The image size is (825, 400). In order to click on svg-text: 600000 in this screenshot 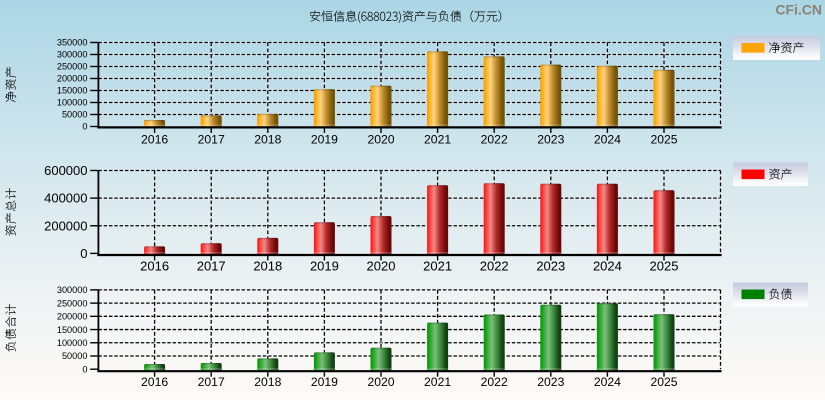, I will do `click(65, 170)`.